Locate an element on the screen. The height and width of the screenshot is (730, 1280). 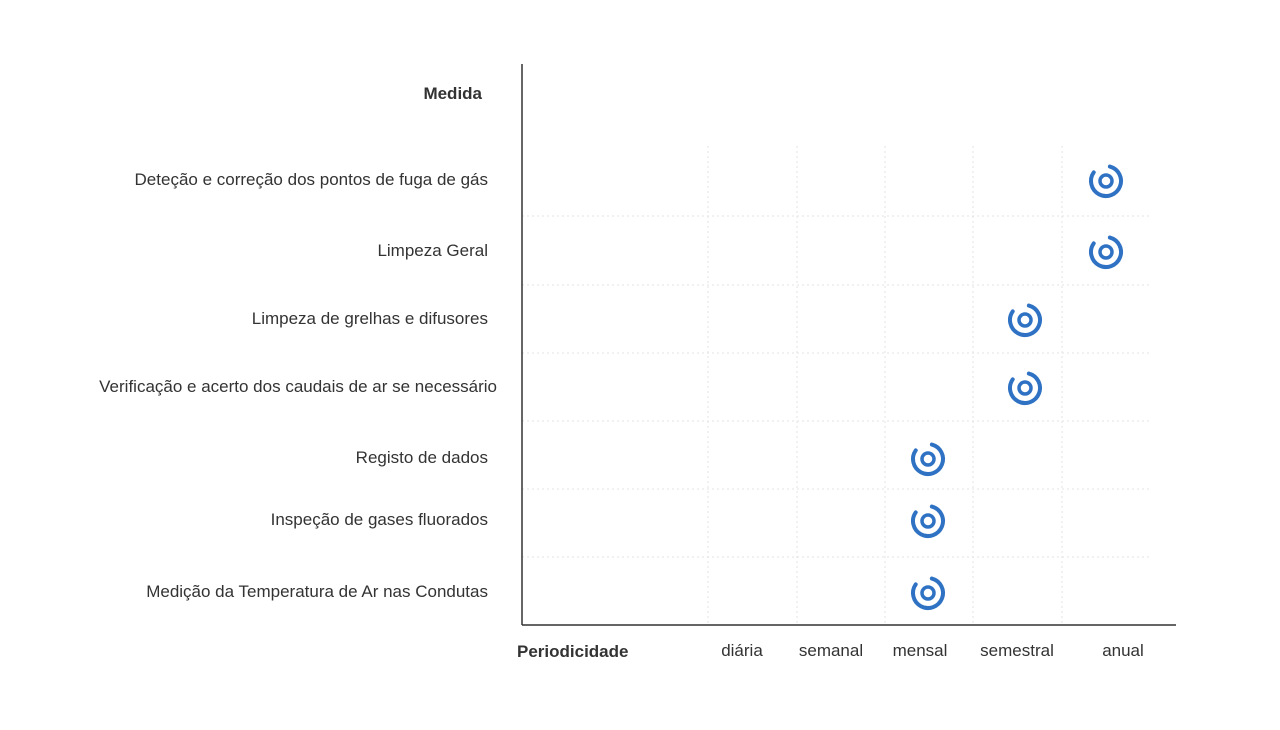
x-tick-label: mensal is located at coordinates (920, 650).